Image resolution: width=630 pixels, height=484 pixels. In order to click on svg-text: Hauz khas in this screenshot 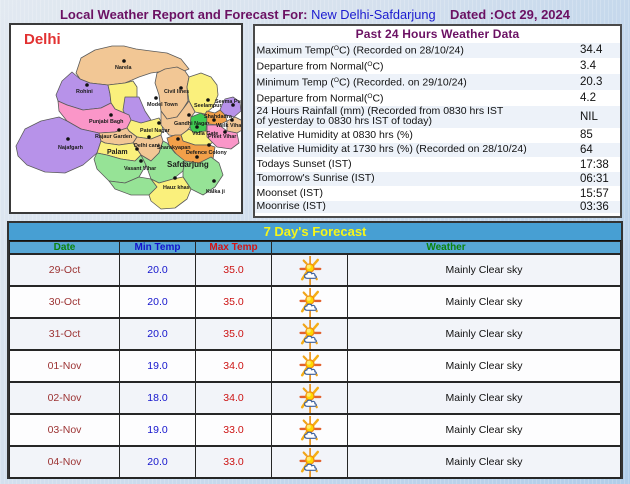, I will do `click(176, 188)`.